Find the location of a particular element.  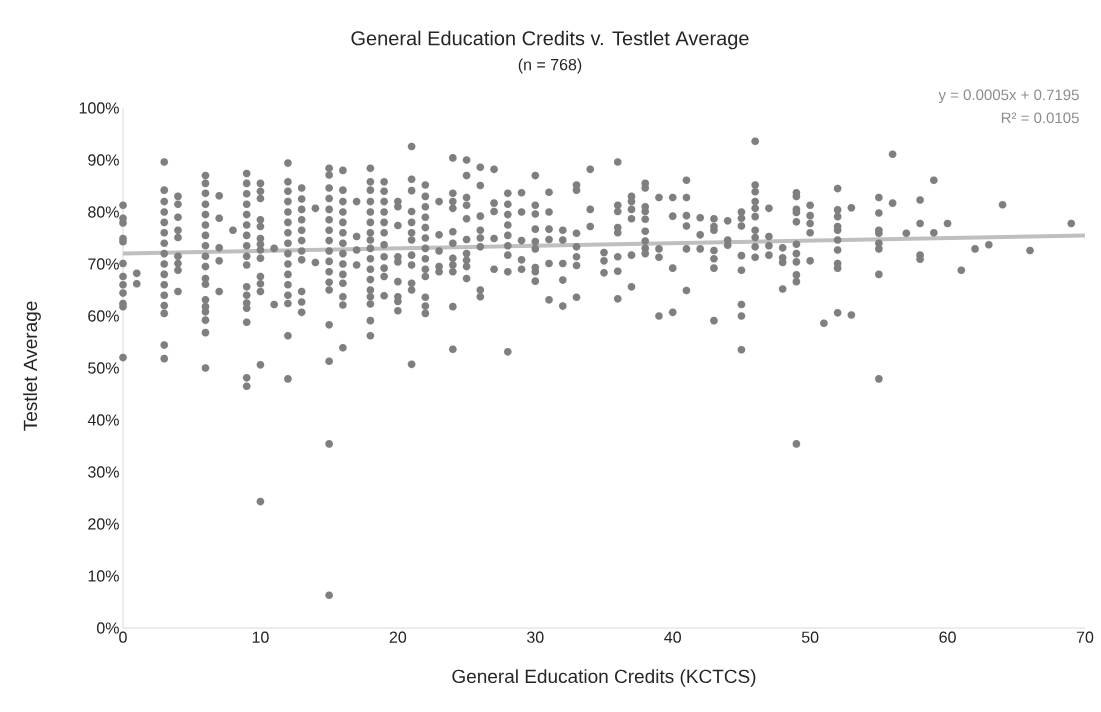

x-axis-title: General Education Credits (KCTCS) is located at coordinates (604, 678).